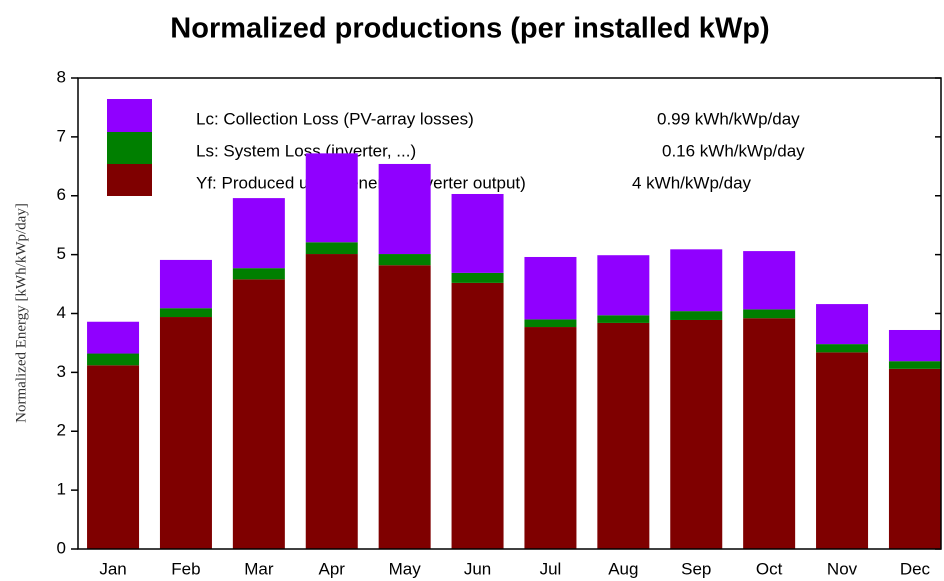  I want to click on x-tick-label: Oct, so click(769, 568).